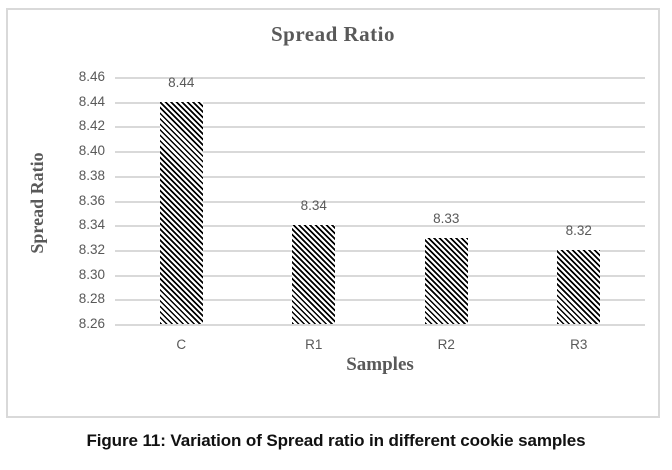 Image resolution: width=672 pixels, height=470 pixels. Describe the element at coordinates (91, 175) in the screenshot. I see `y-tick-label: 8.38` at that location.